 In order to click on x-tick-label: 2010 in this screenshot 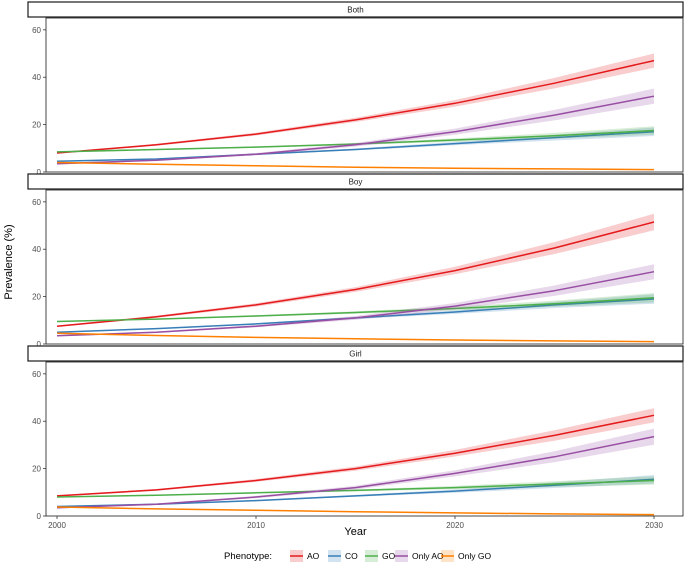, I will do `click(256, 525)`.